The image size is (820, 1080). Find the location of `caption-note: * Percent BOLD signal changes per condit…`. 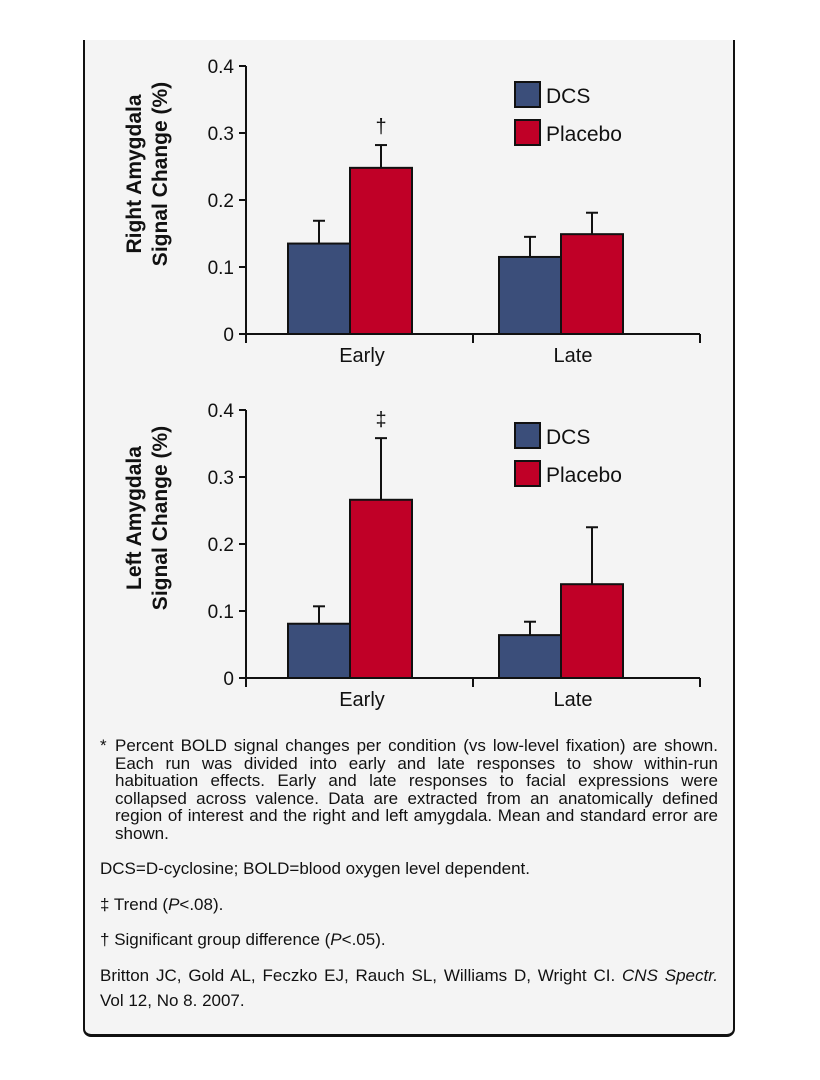

caption-note: * Percent BOLD signal changes per condit… is located at coordinates (409, 789).